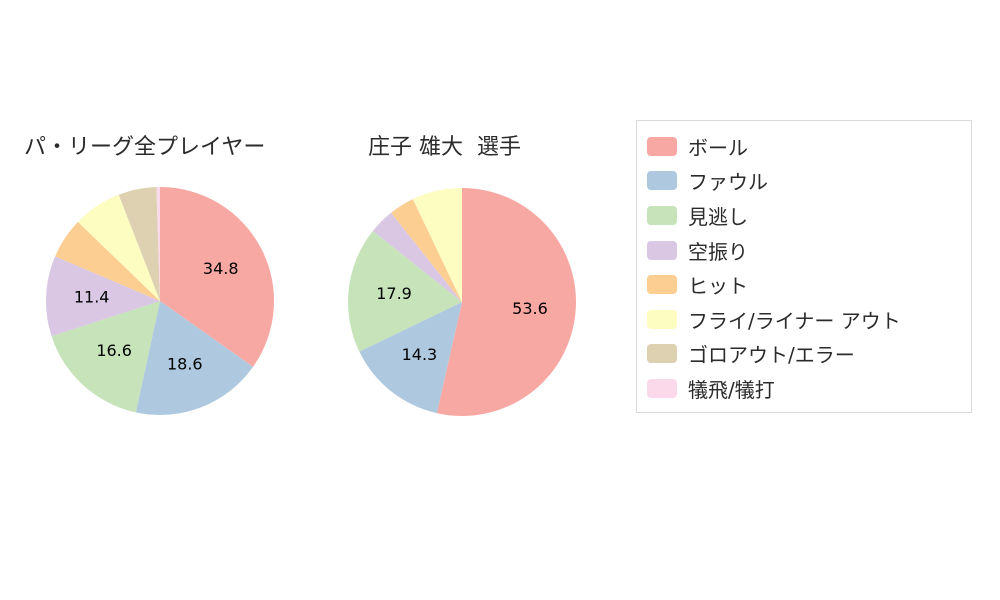 Image resolution: width=1000 pixels, height=600 pixels. What do you see at coordinates (444, 147) in the screenshot?
I see `right-pie-title: 庄子 雄大 選手` at bounding box center [444, 147].